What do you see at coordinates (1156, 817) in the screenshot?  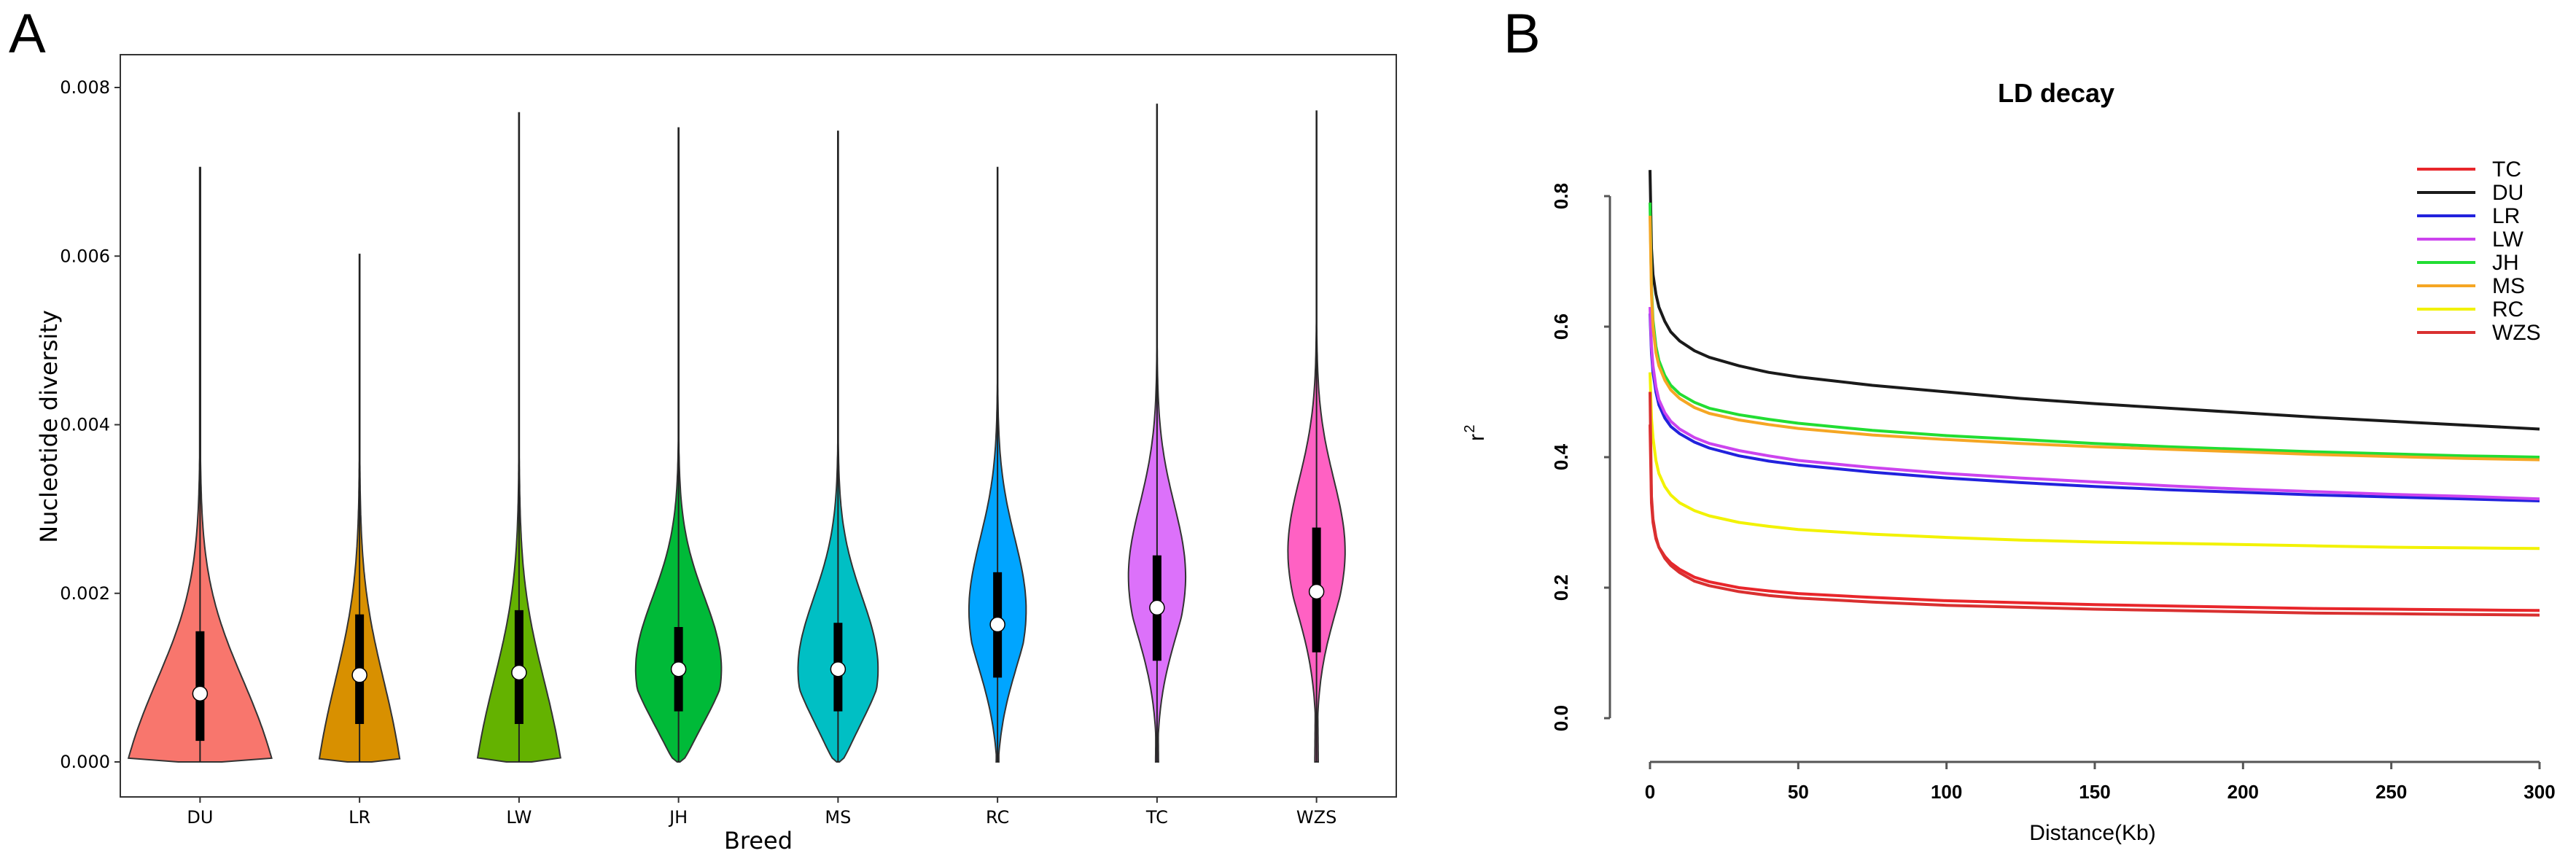 I see `panel-a-x-tick-label: TC` at bounding box center [1156, 817].